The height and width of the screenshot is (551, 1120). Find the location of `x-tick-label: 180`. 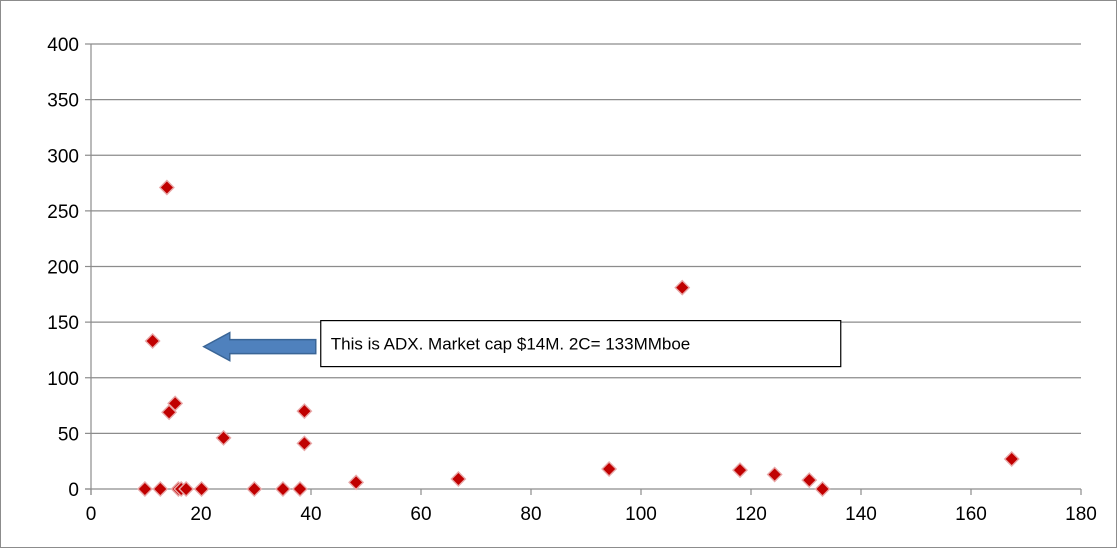

x-tick-label: 180 is located at coordinates (1081, 514).